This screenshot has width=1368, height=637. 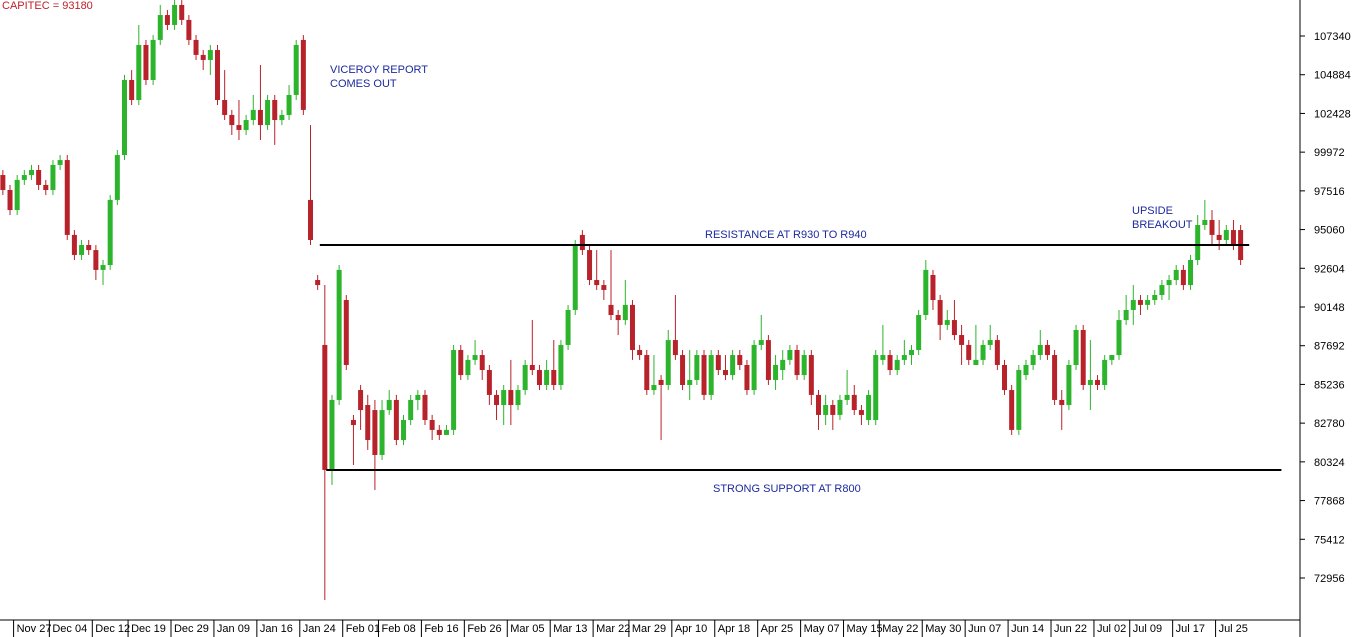 I want to click on y-tick-label: 77868, so click(x=1329, y=502).